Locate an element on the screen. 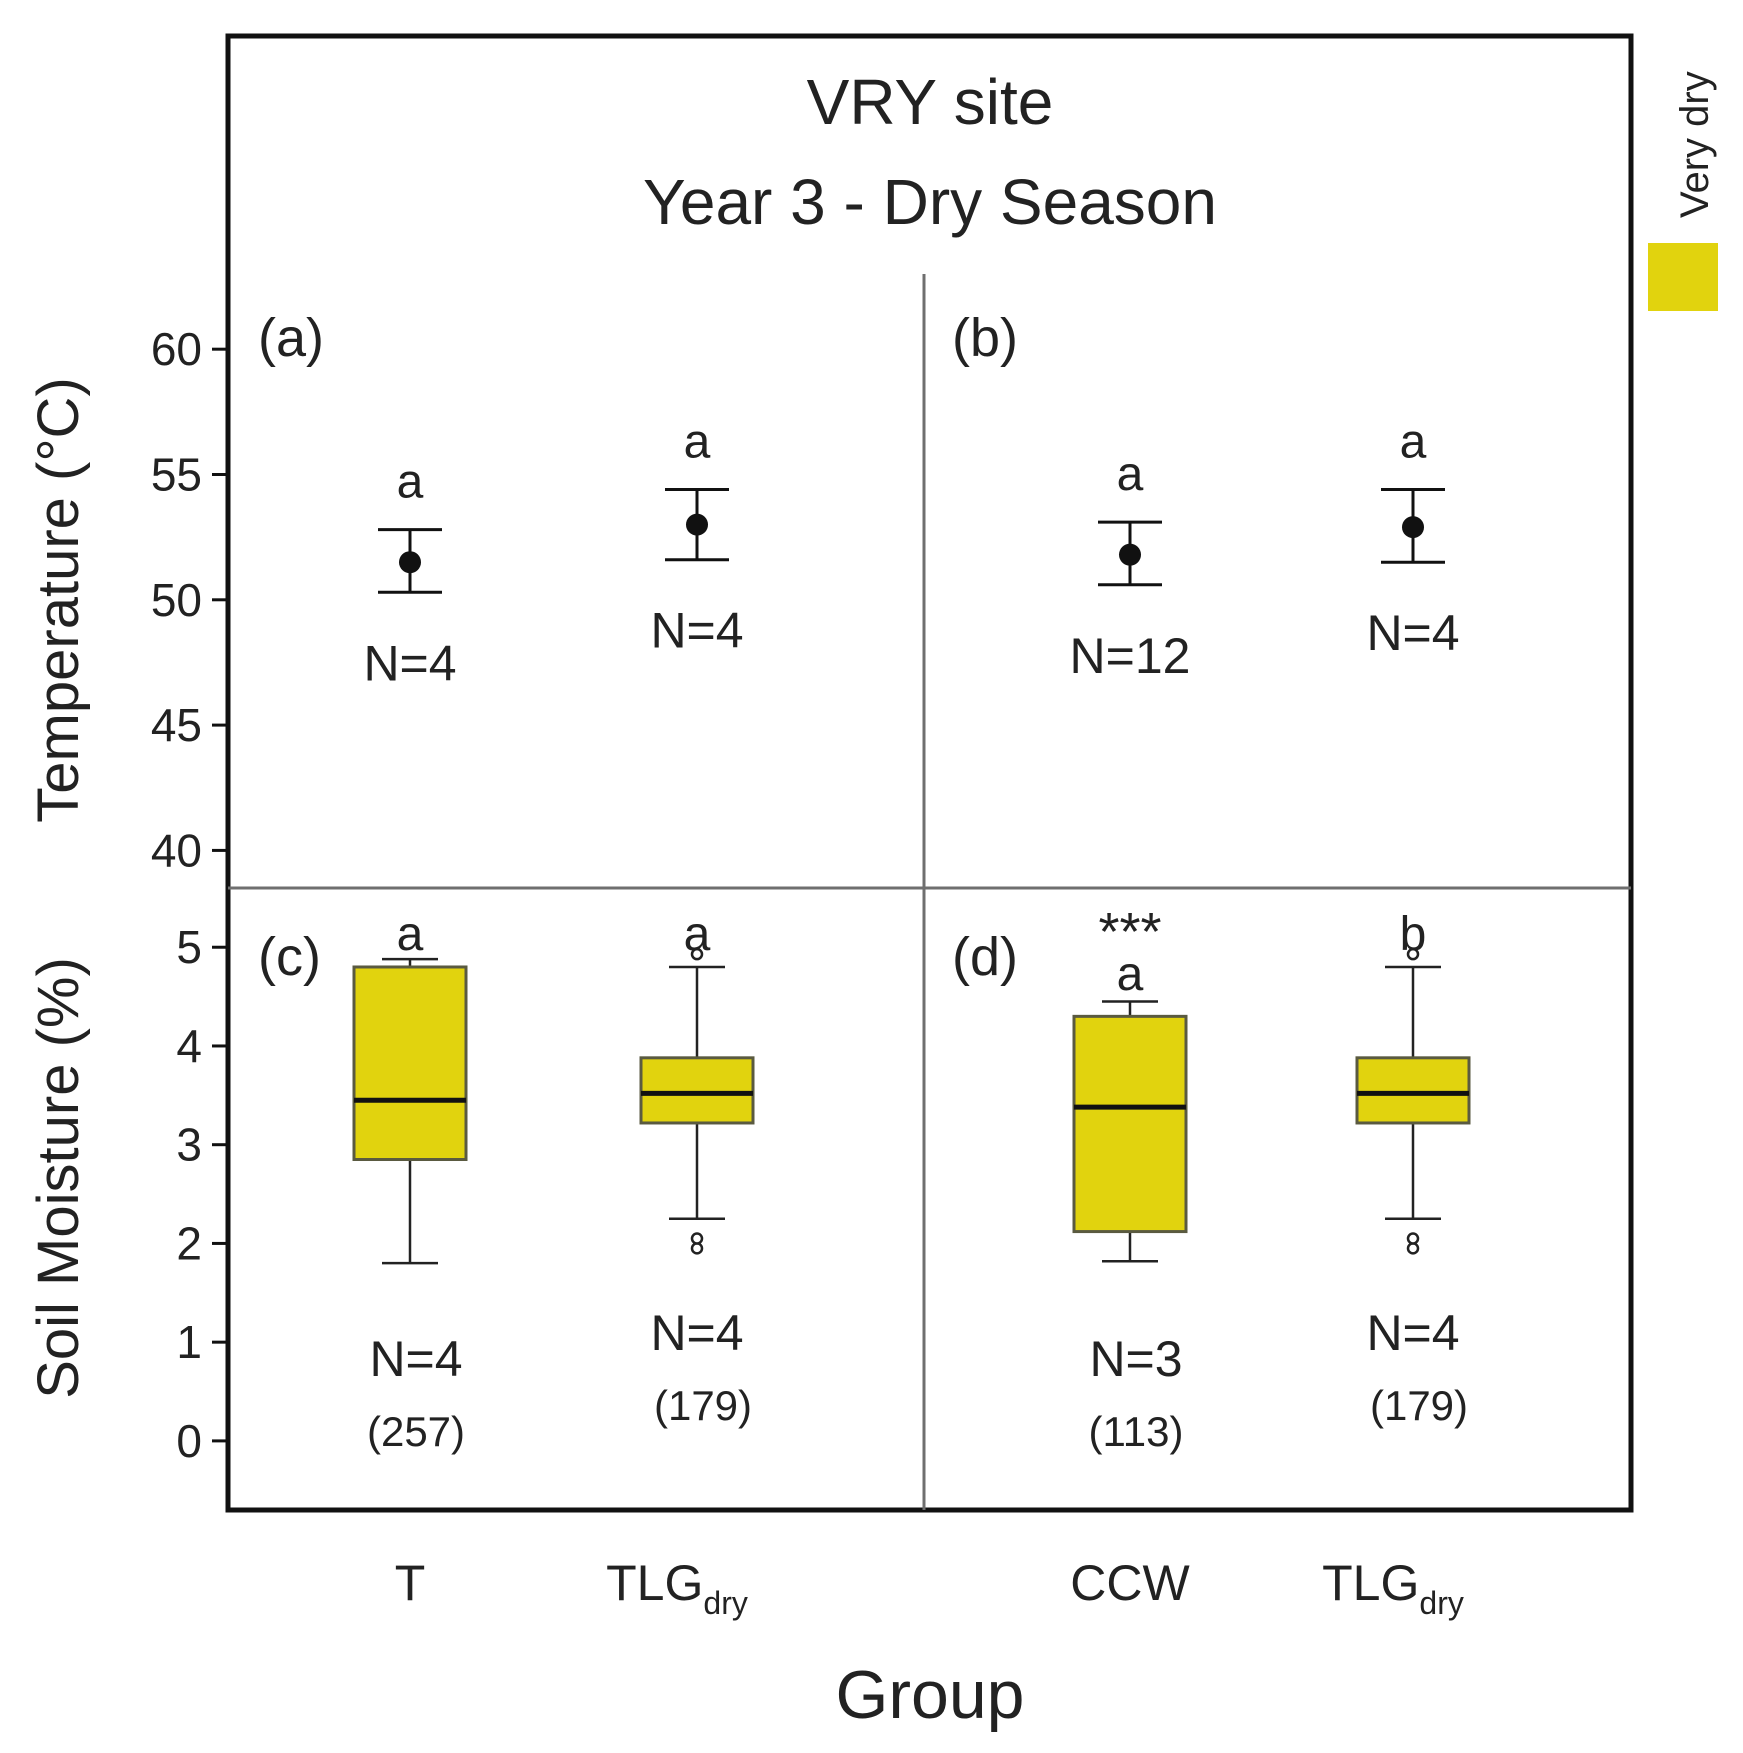  panel-label: (d) is located at coordinates (985, 957).